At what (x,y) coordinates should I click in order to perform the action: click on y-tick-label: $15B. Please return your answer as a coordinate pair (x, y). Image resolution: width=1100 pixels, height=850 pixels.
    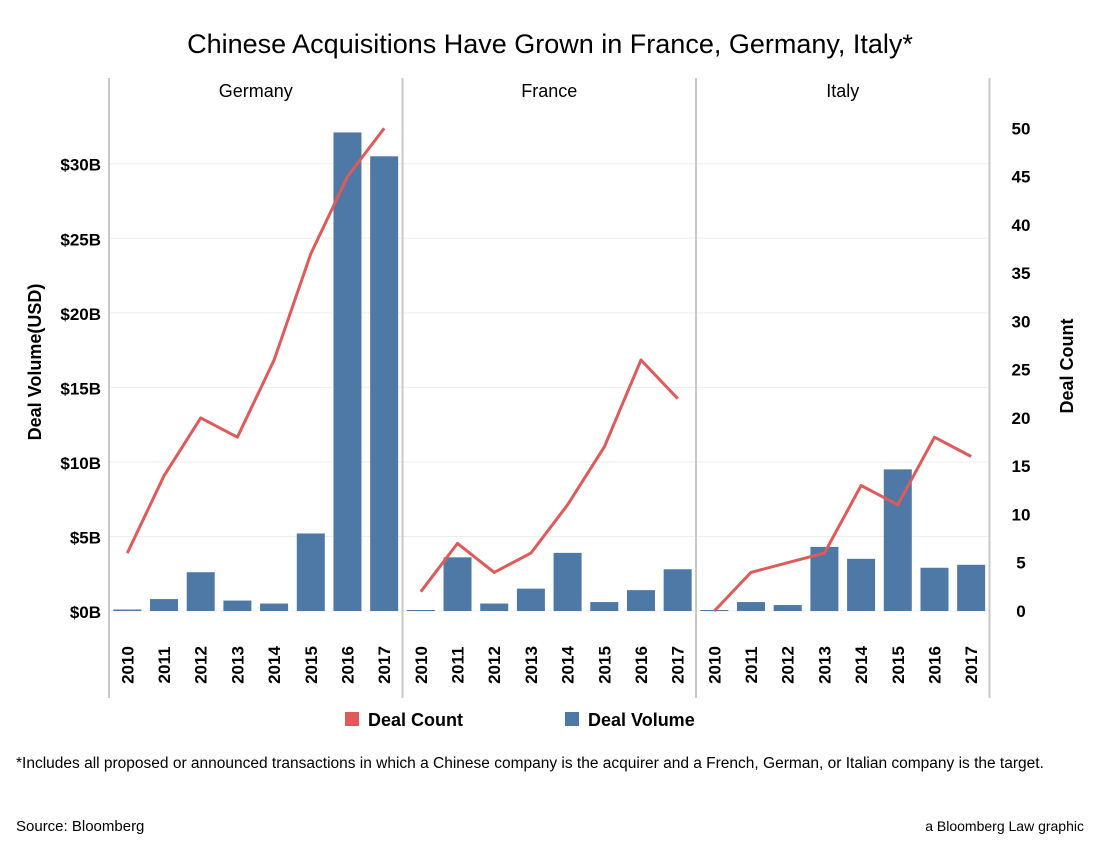
    Looking at the image, I should click on (80, 388).